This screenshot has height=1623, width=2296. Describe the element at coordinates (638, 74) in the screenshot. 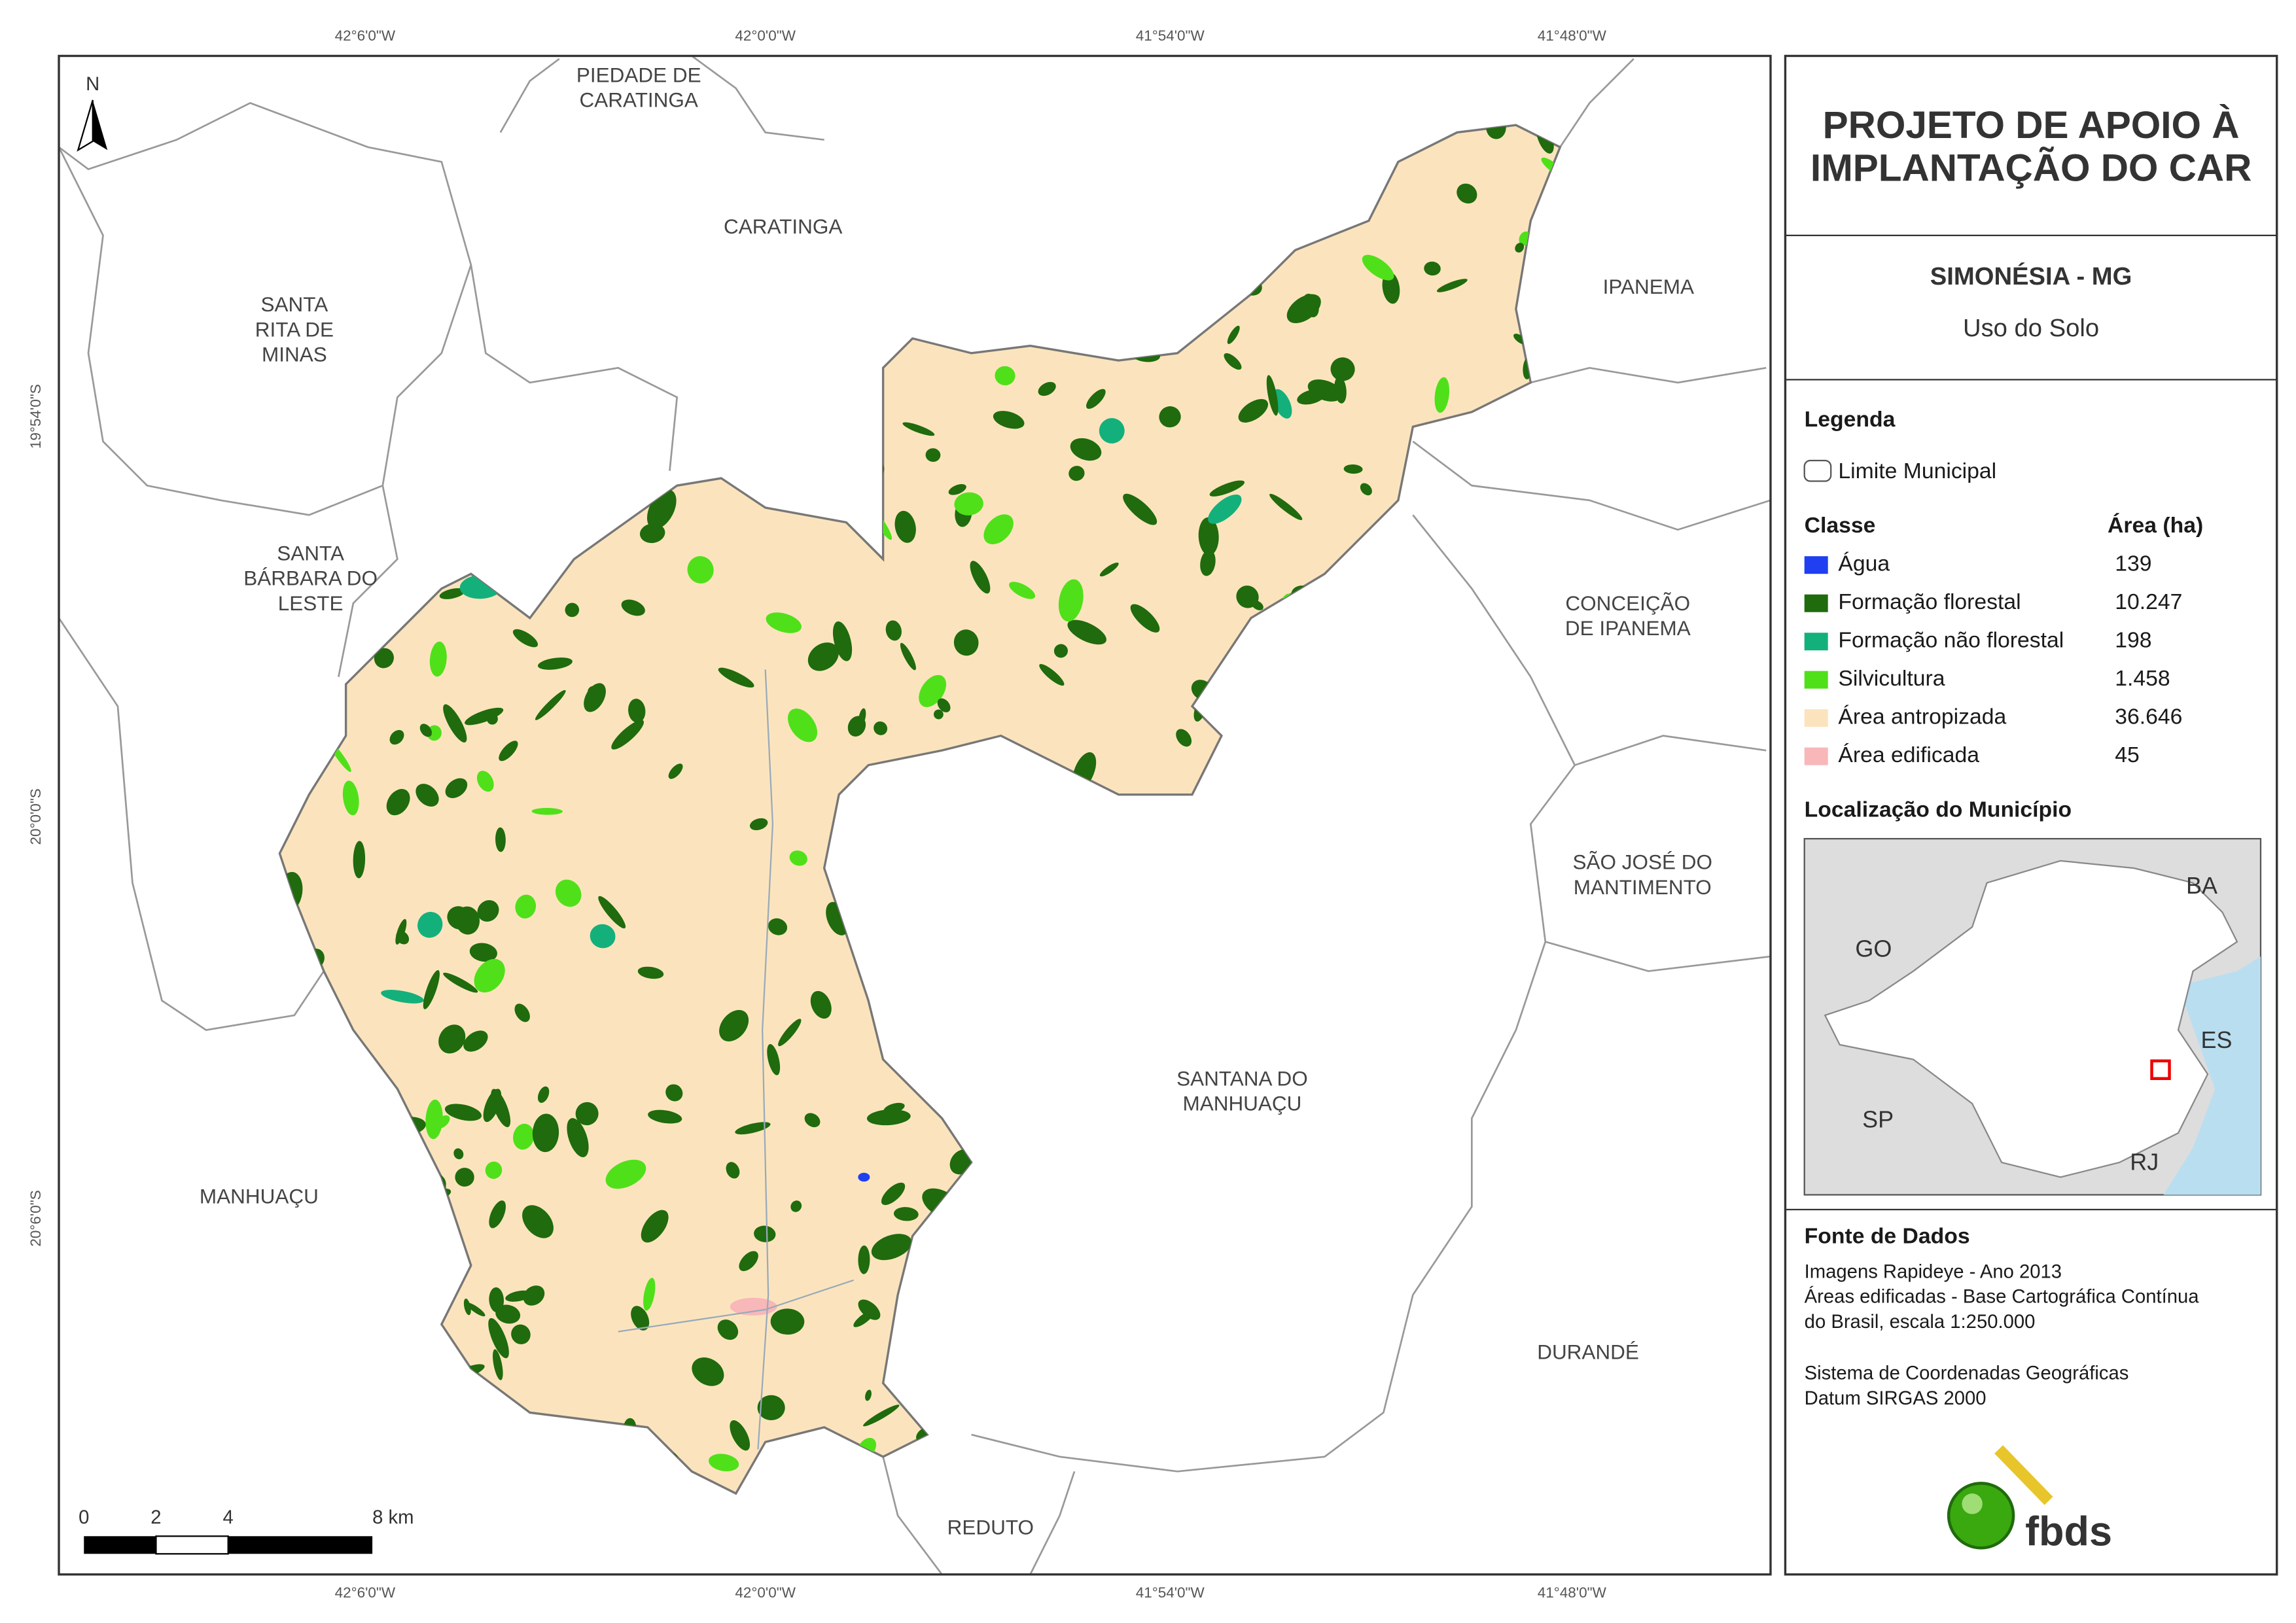

I see `place-label: PIEDADE DE` at that location.